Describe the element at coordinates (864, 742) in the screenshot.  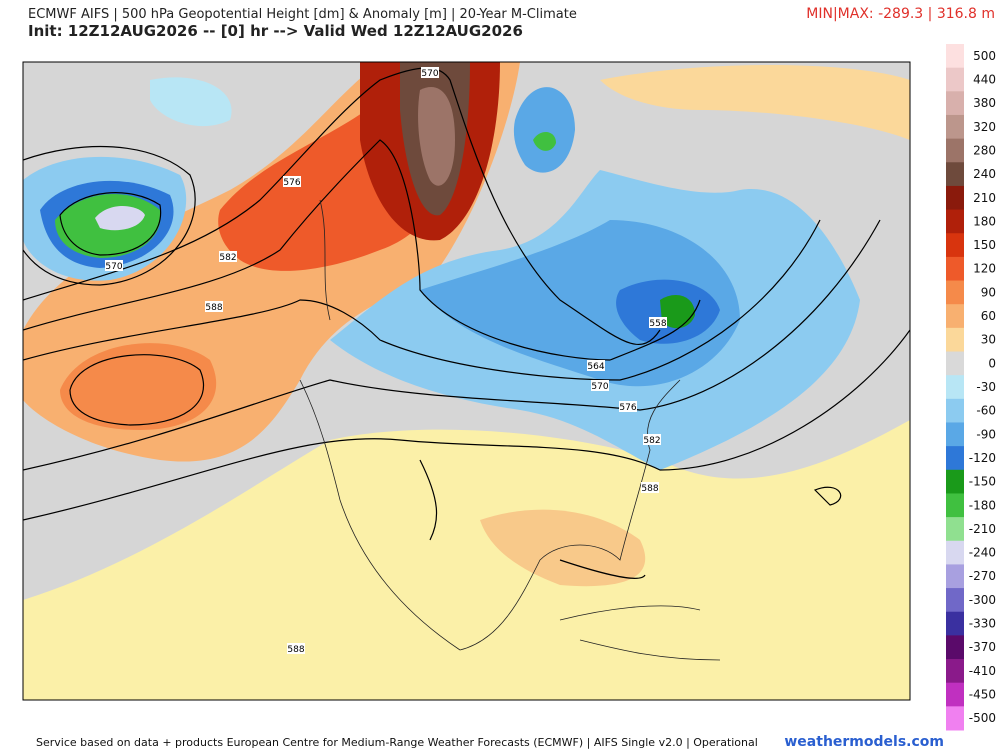
I see `website: weathermodels.com` at that location.